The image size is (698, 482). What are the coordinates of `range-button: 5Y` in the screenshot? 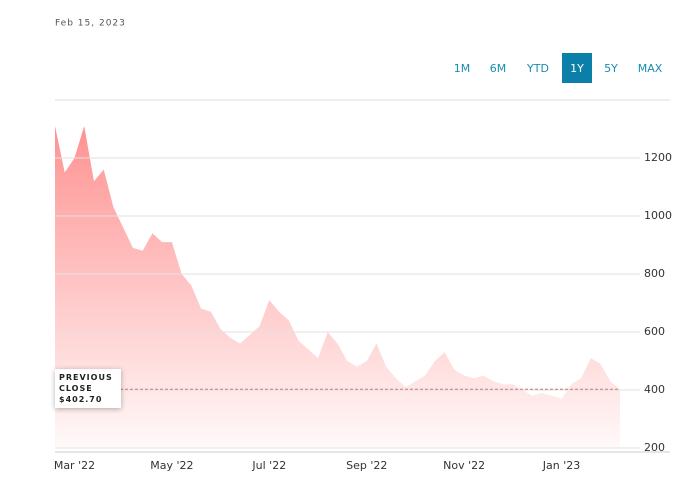 It's located at (611, 68).